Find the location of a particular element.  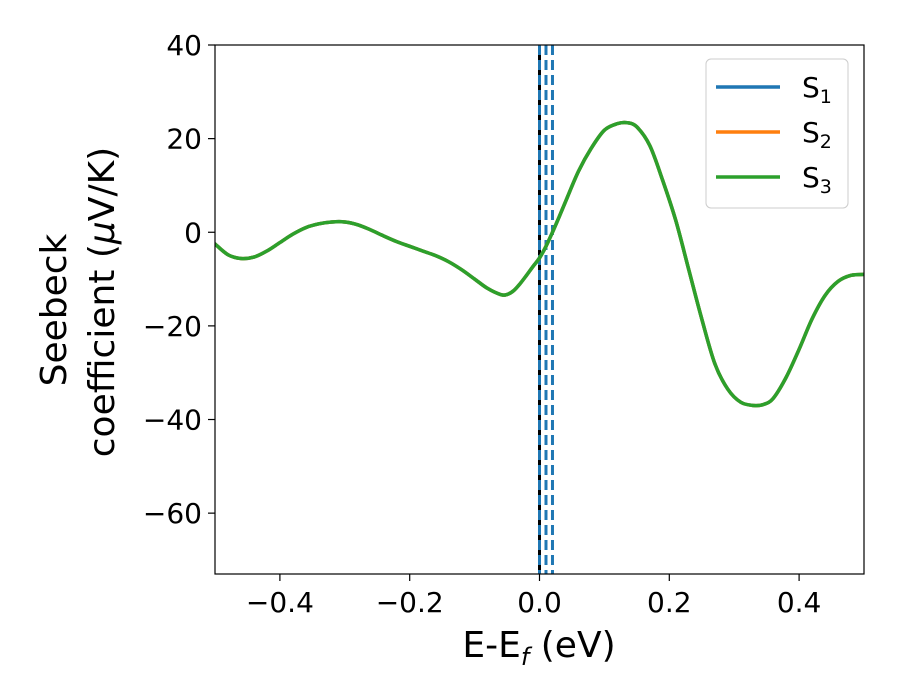

x-tick-label: 0.0 is located at coordinates (539, 602).